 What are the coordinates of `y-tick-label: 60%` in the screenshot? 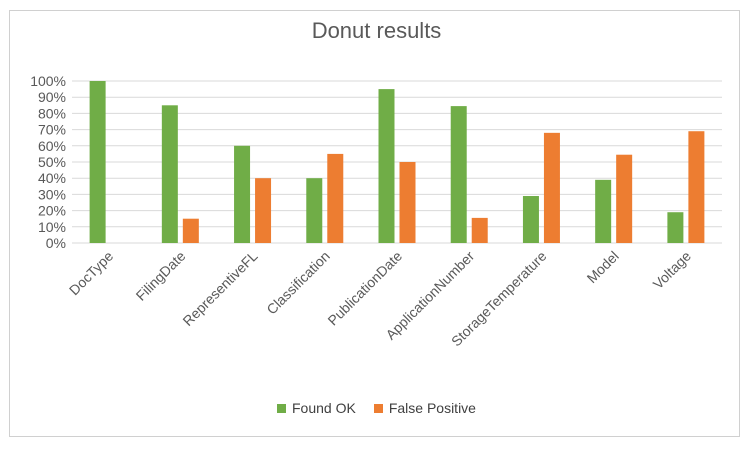 It's located at (52, 146).